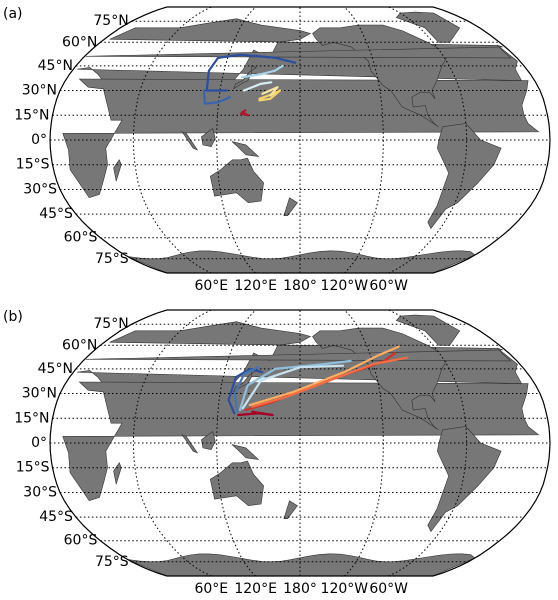  I want to click on panel-label: (b), so click(13, 317).